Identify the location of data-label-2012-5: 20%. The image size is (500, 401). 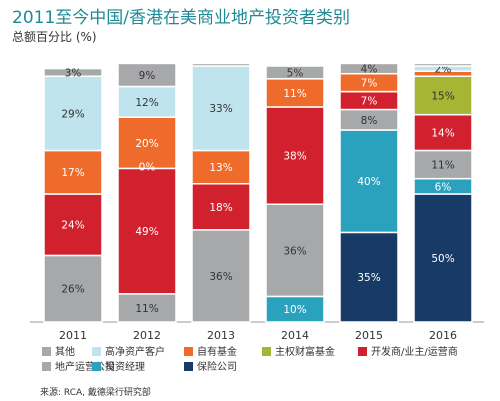
(146, 144).